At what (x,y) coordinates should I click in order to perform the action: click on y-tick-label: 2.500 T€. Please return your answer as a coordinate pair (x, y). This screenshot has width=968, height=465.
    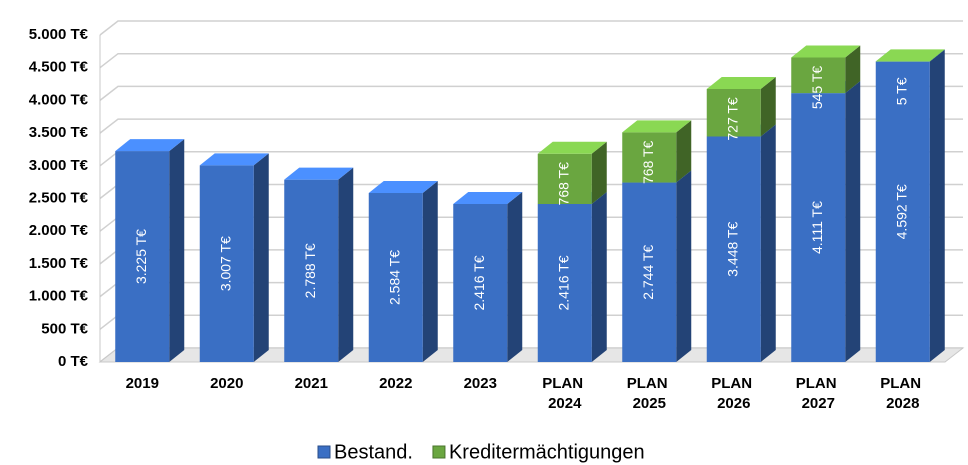
    Looking at the image, I should click on (59, 197).